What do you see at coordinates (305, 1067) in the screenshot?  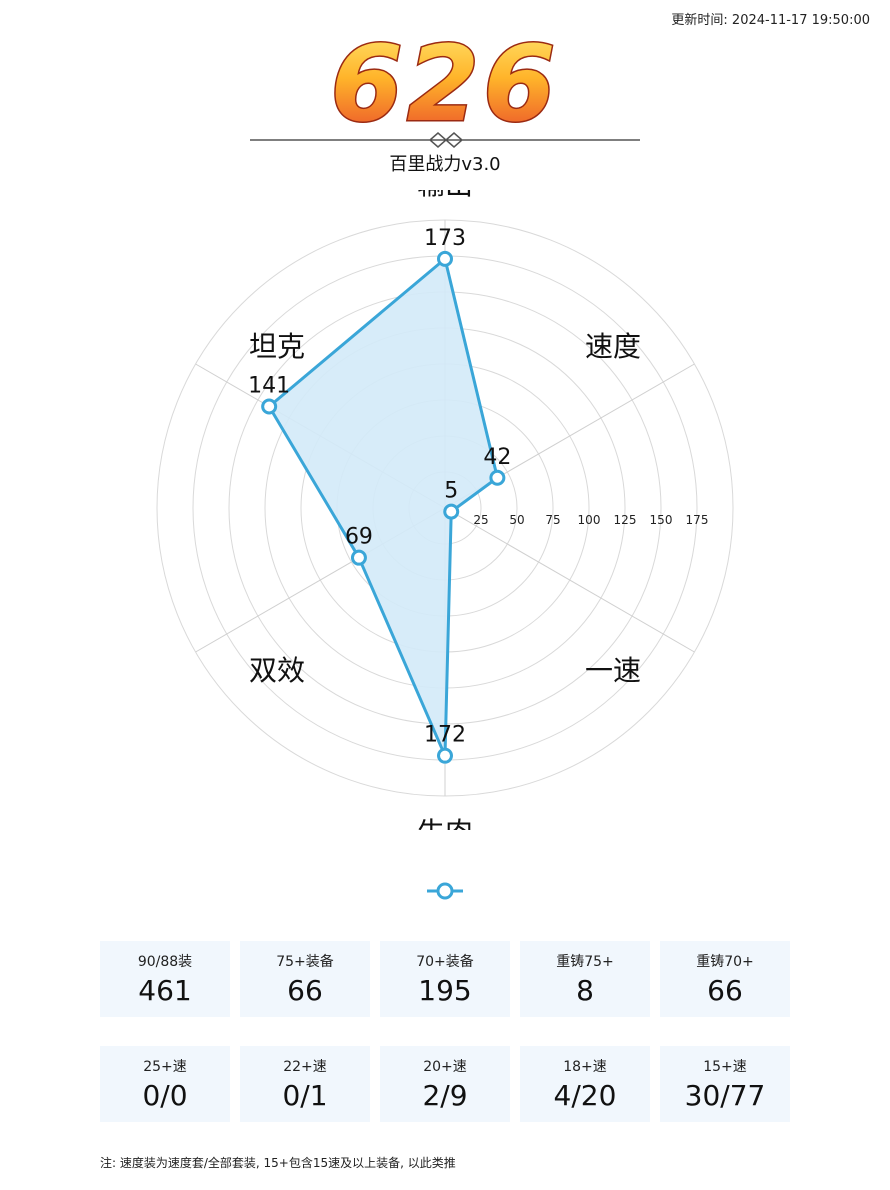 I see `stat-label: 22+速` at bounding box center [305, 1067].